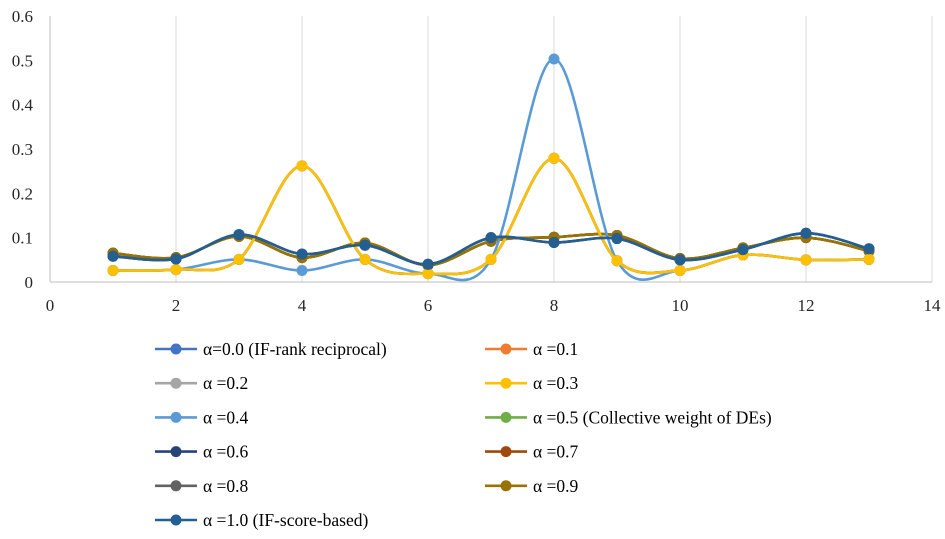 The image size is (945, 539). Describe the element at coordinates (556, 383) in the screenshot. I see `legend-label: α =0.3` at that location.